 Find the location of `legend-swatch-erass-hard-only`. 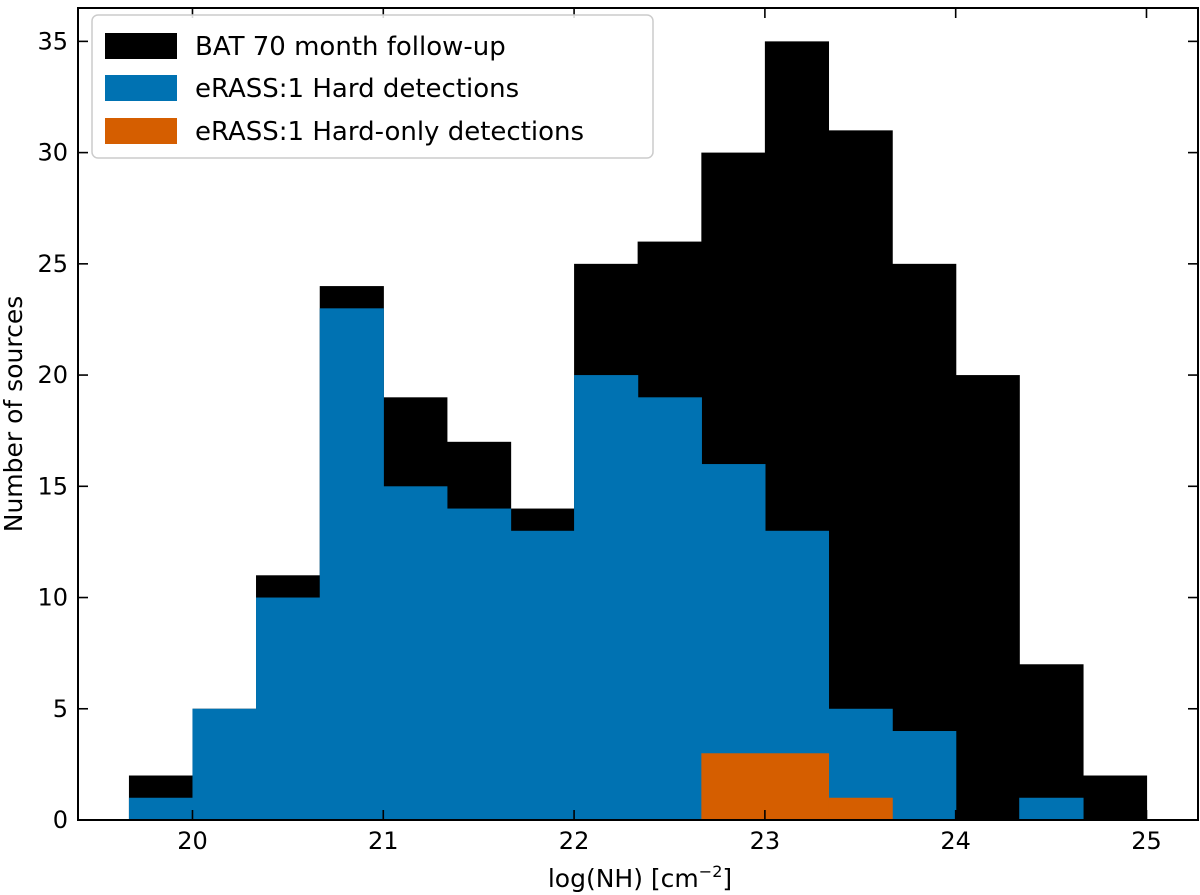

legend-swatch-erass-hard-only is located at coordinates (141, 131).